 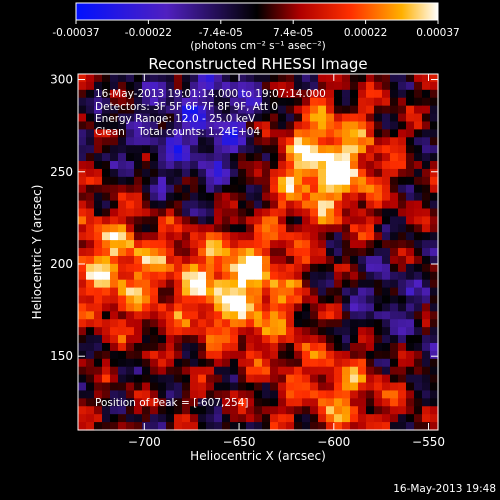 What do you see at coordinates (365, 33) in the screenshot?
I see `colorbar-tick-label: 0.00022` at bounding box center [365, 33].